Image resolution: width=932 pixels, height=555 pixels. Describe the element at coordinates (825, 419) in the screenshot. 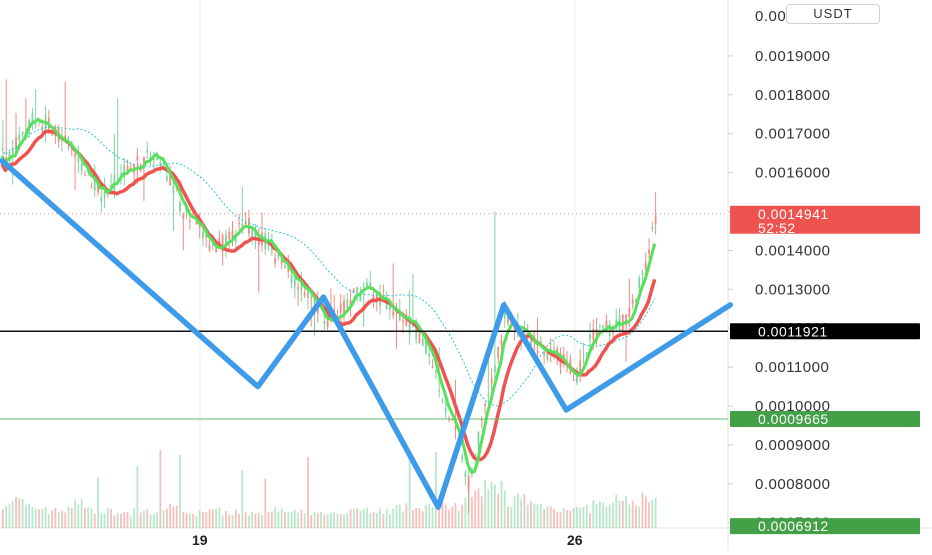

I see `support-tag-bg` at that location.